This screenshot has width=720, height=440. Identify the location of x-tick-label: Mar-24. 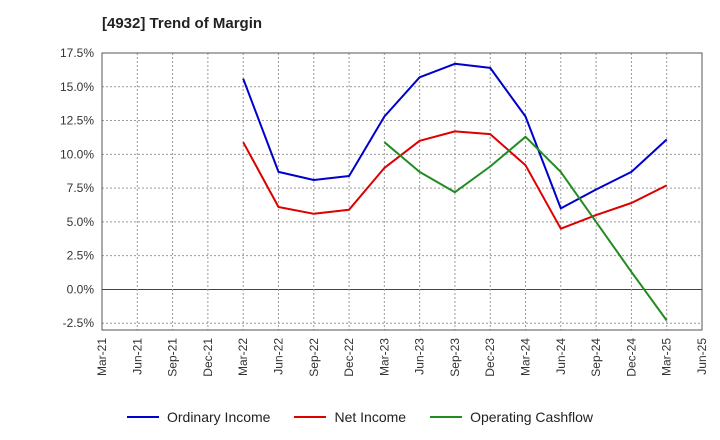
(526, 357).